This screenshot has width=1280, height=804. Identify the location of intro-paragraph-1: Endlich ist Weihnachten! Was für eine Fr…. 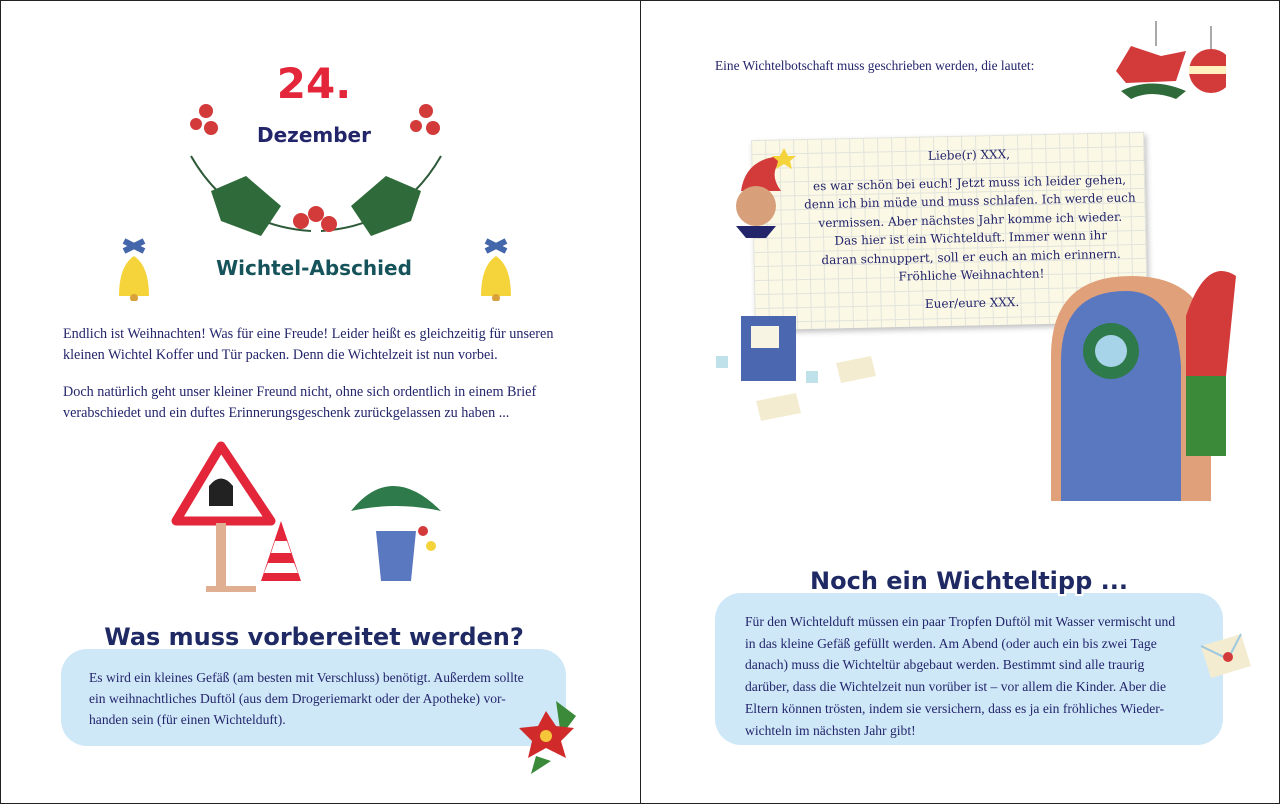
(308, 344).